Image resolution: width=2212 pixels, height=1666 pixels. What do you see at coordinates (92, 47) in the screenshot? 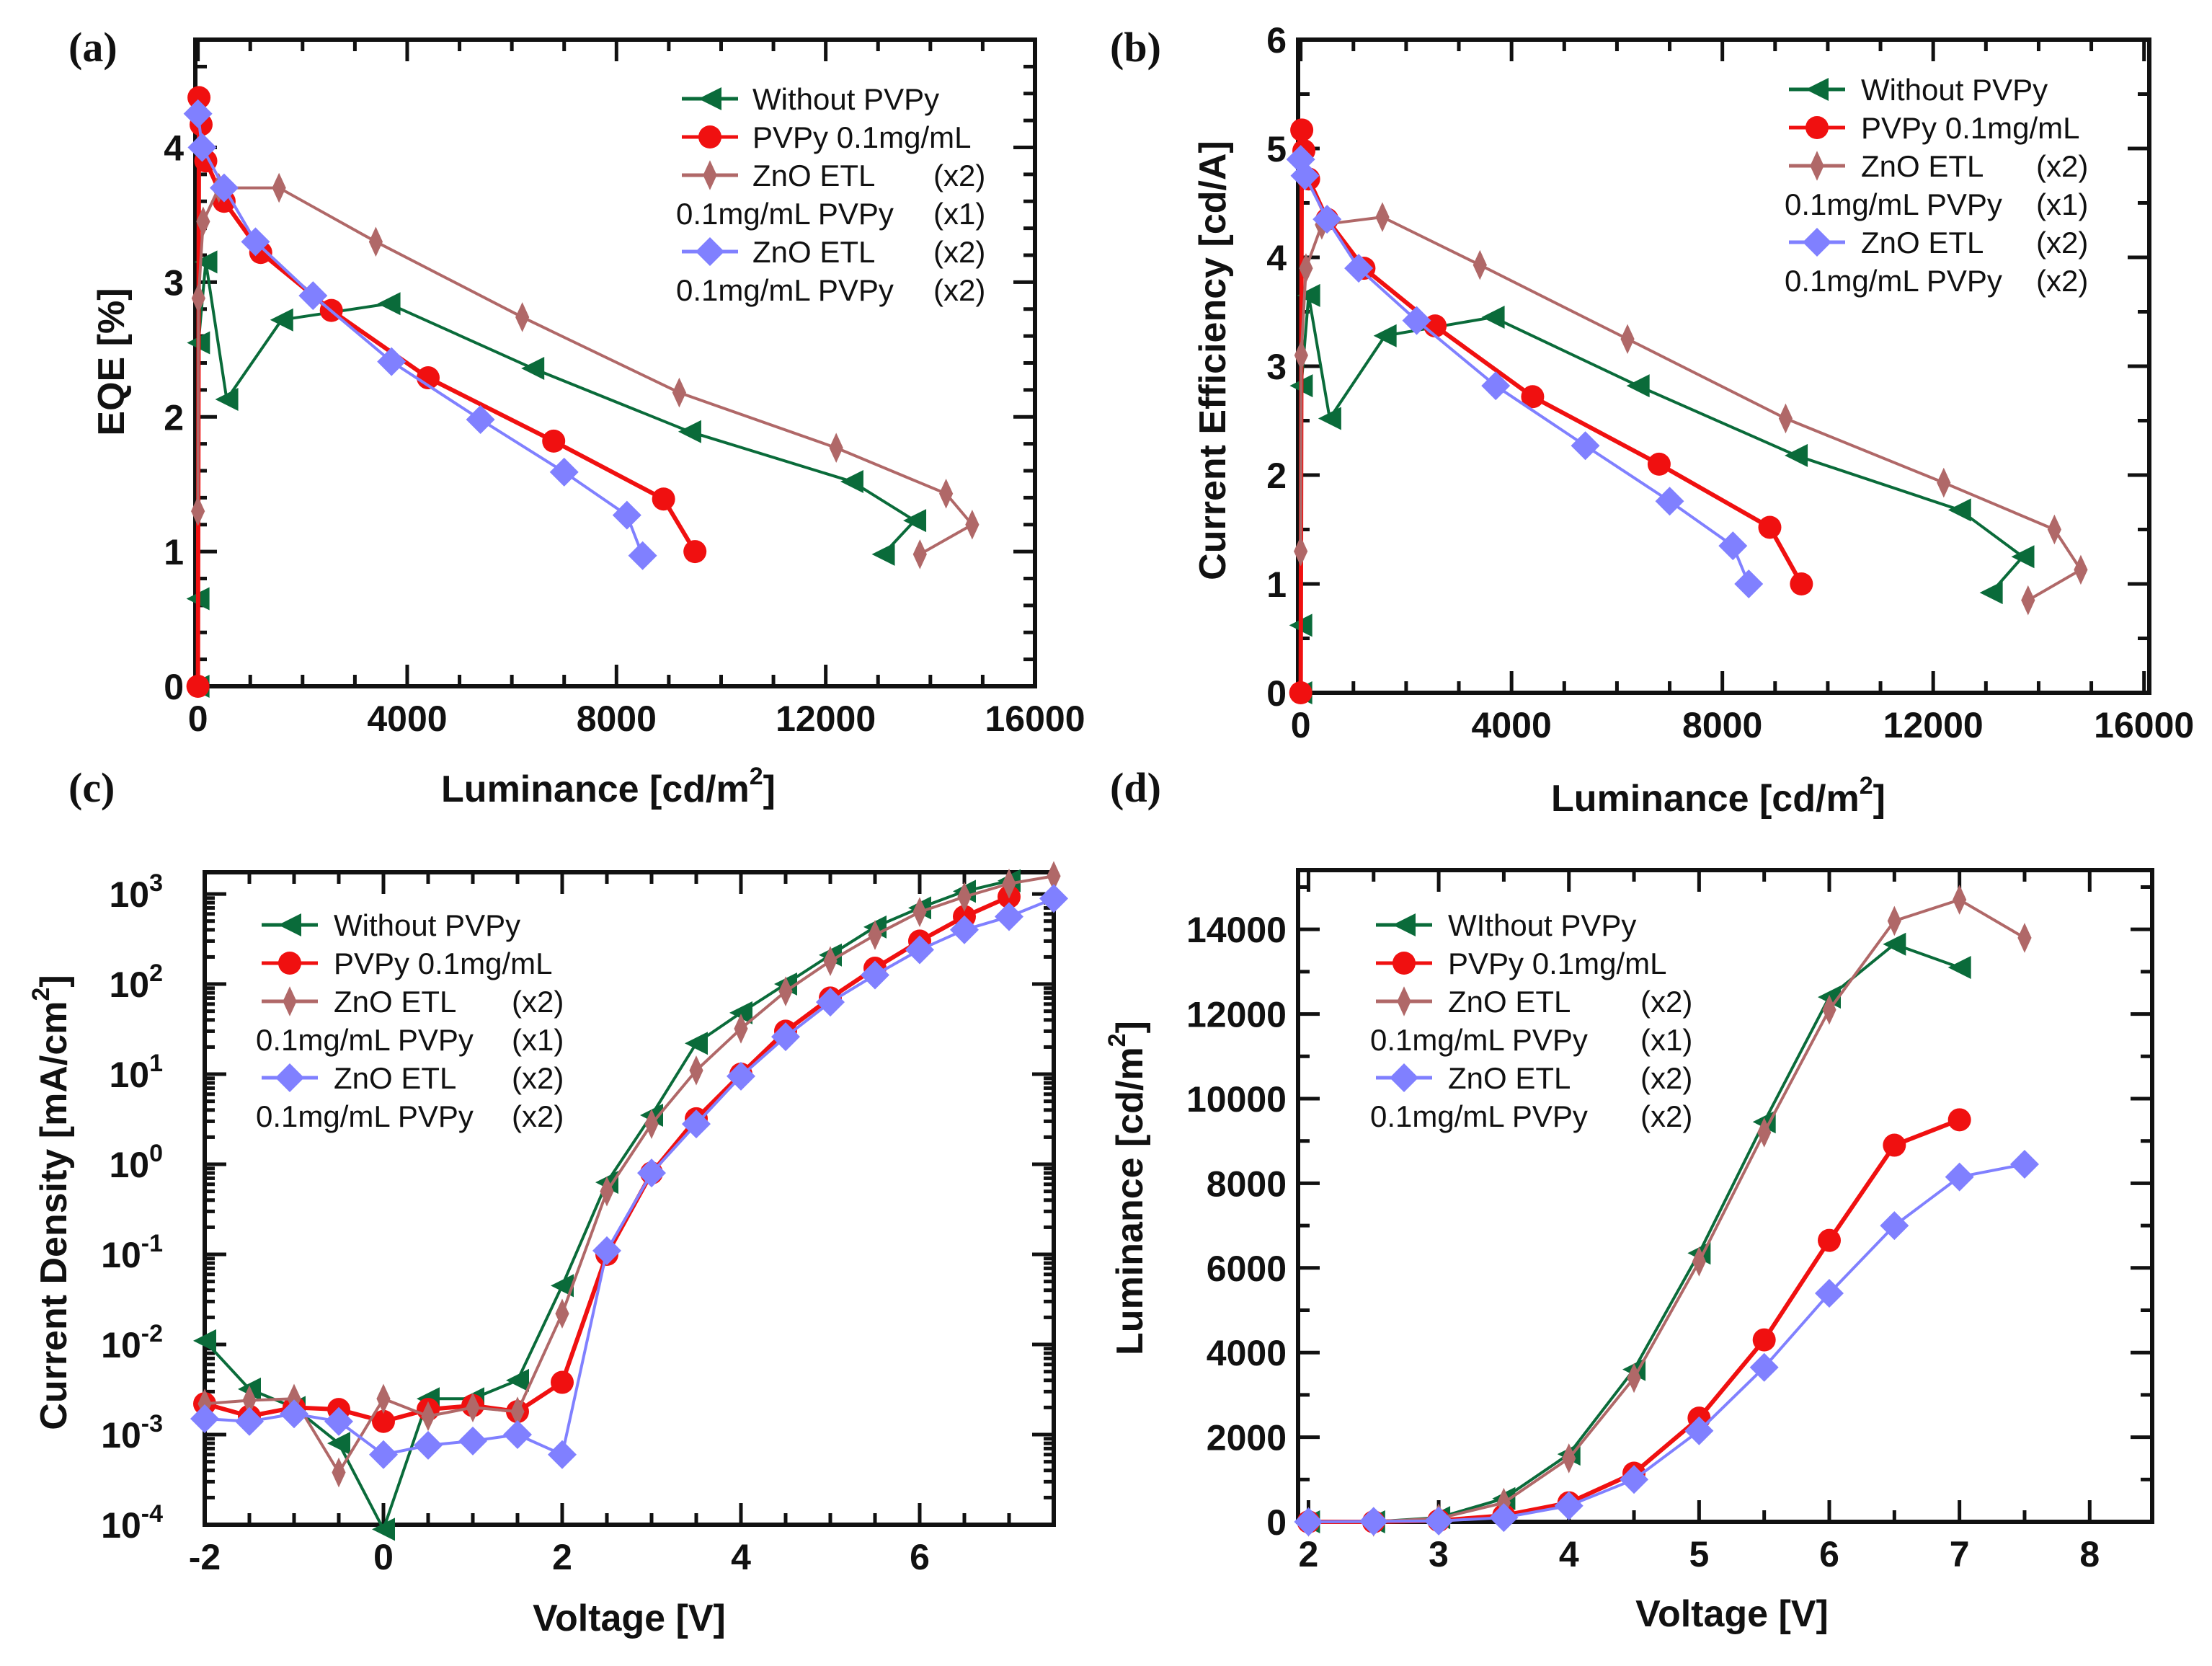
I see `panel-label: (a)` at bounding box center [92, 47].